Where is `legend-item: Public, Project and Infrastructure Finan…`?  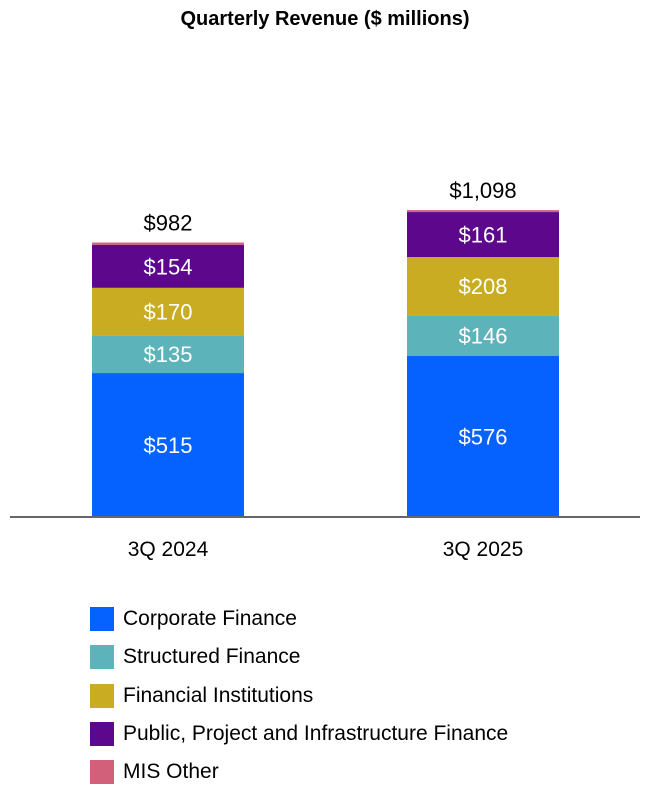 legend-item: Public, Project and Infrastructure Finan… is located at coordinates (299, 734).